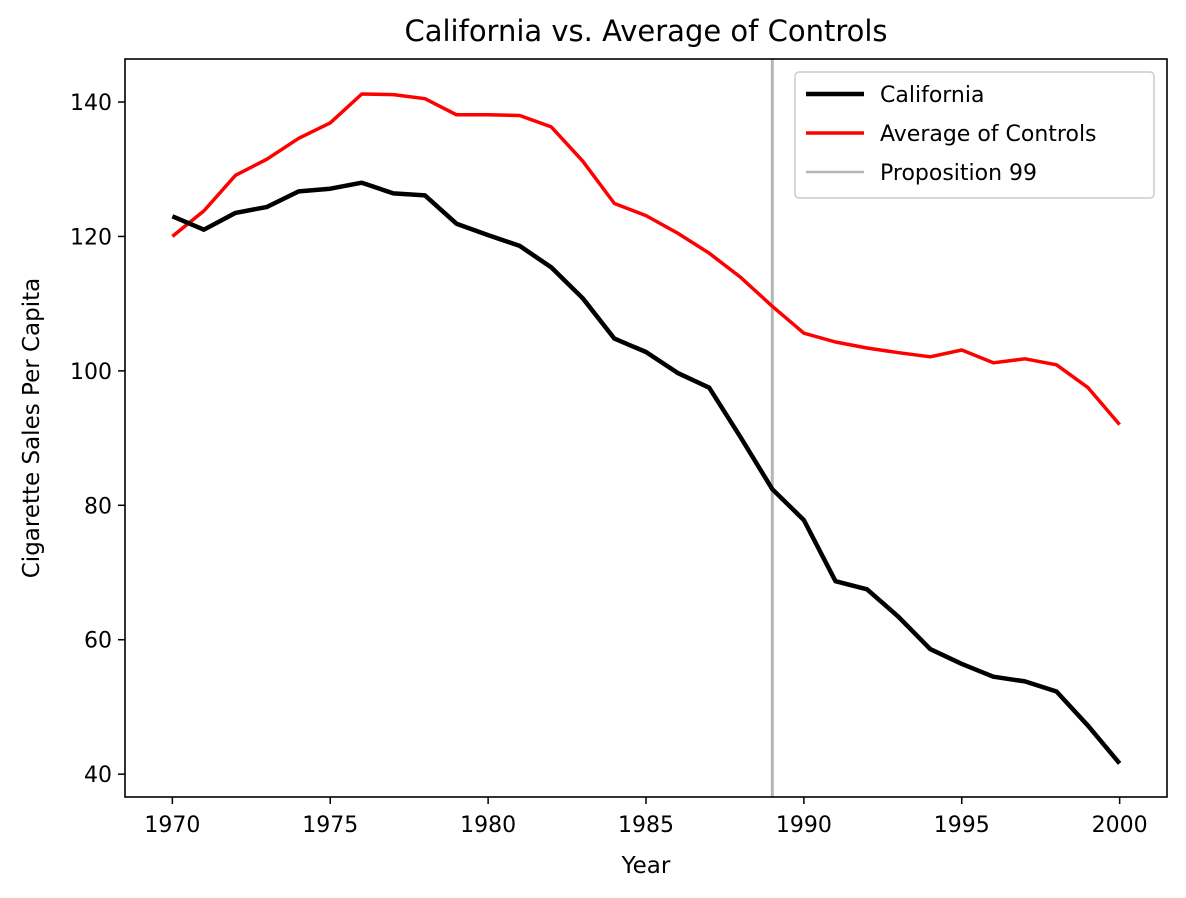  Describe the element at coordinates (91, 372) in the screenshot. I see `y-tick-label: 100` at that location.